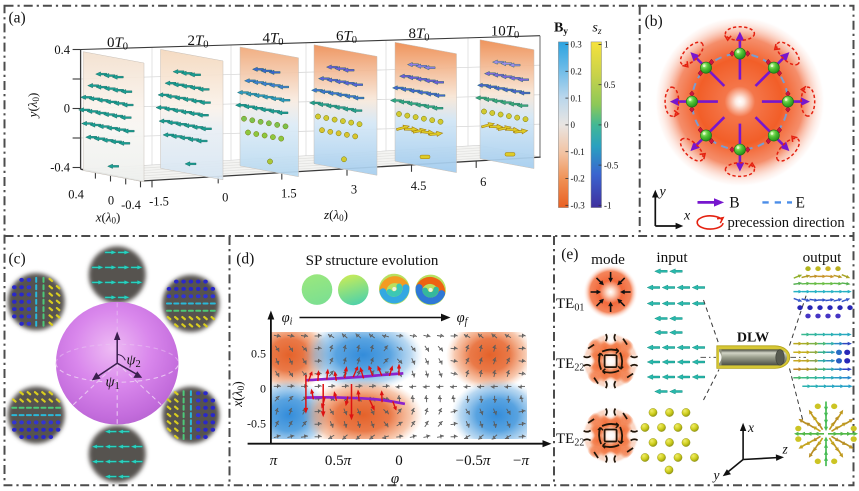 The height and width of the screenshot is (491, 859). I want to click on svg-text: precession direction, so click(787, 223).